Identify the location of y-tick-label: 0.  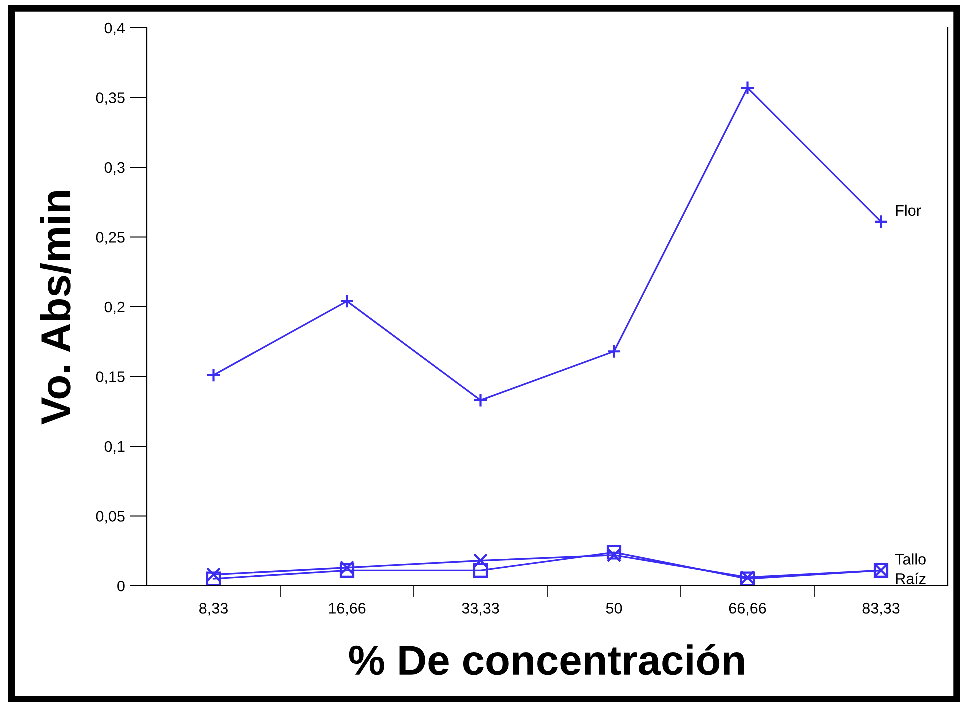
(121, 586).